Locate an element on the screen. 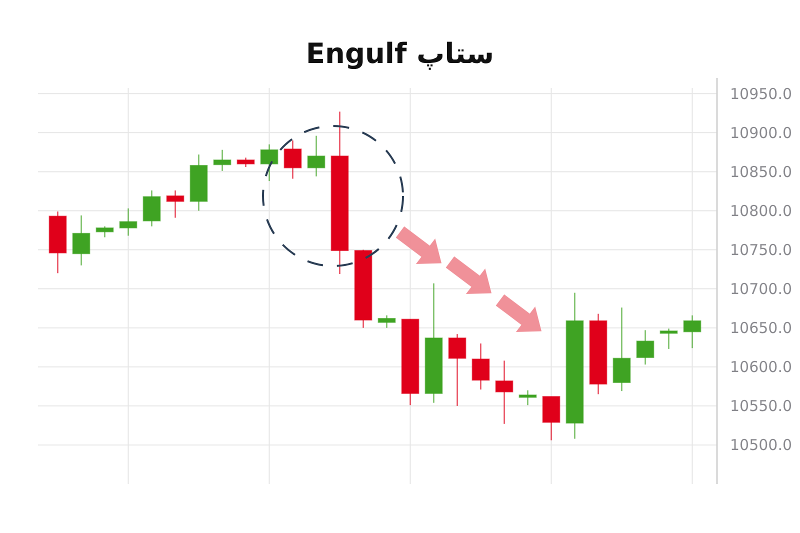 The height and width of the screenshot is (533, 800). y-tick-label: 10850.0 is located at coordinates (761, 171).